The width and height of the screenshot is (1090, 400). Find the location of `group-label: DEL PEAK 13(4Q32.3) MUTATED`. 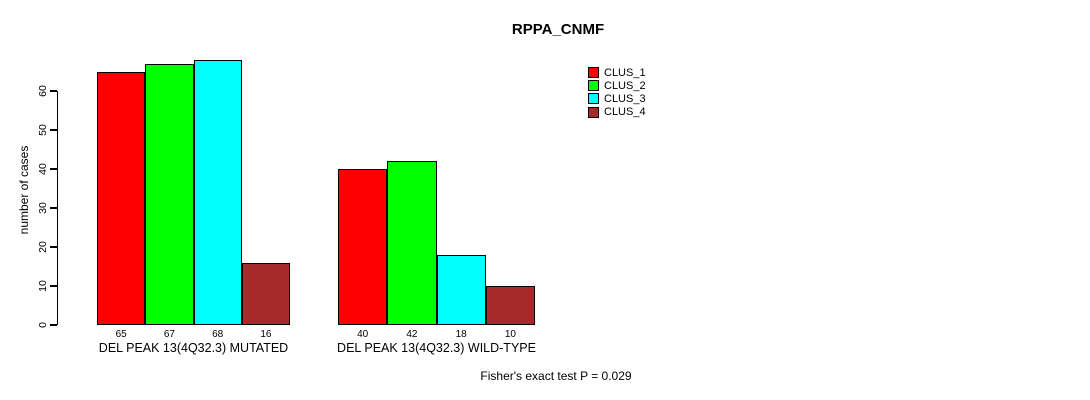

group-label: DEL PEAK 13(4Q32.3) MUTATED is located at coordinates (193, 348).